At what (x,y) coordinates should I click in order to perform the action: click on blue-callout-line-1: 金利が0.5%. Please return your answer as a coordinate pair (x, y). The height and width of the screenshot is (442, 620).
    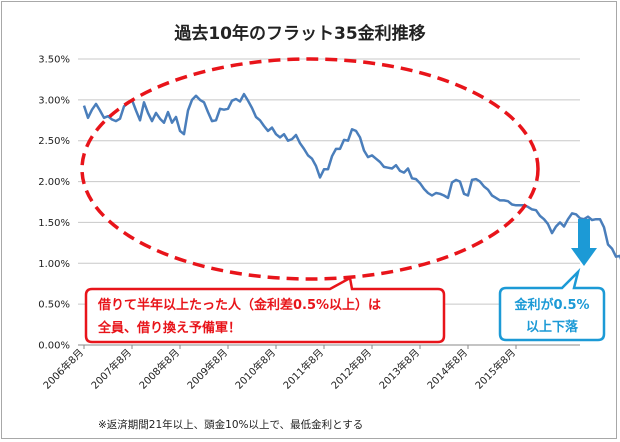
    Looking at the image, I should click on (551, 305).